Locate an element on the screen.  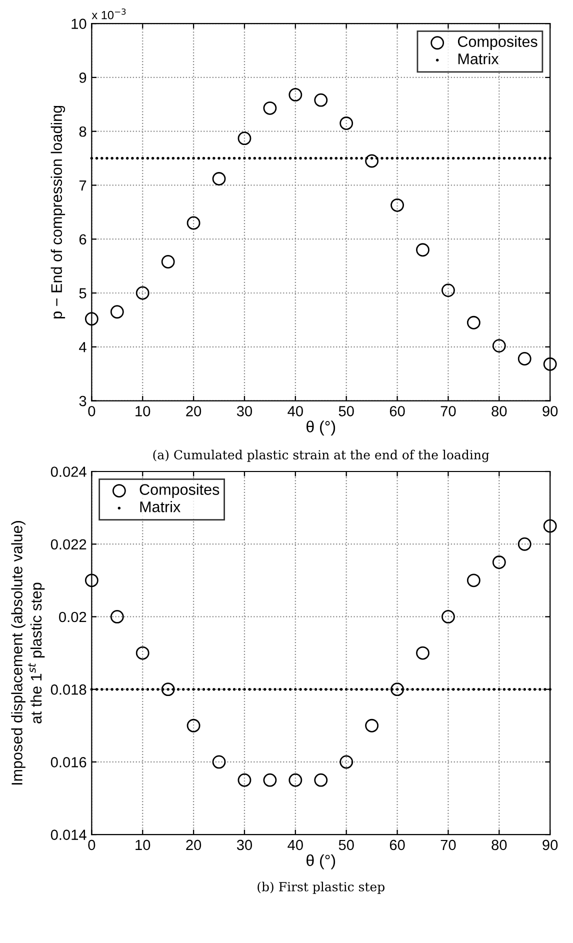
y-tick-label: 0.016 is located at coordinates (68, 762).